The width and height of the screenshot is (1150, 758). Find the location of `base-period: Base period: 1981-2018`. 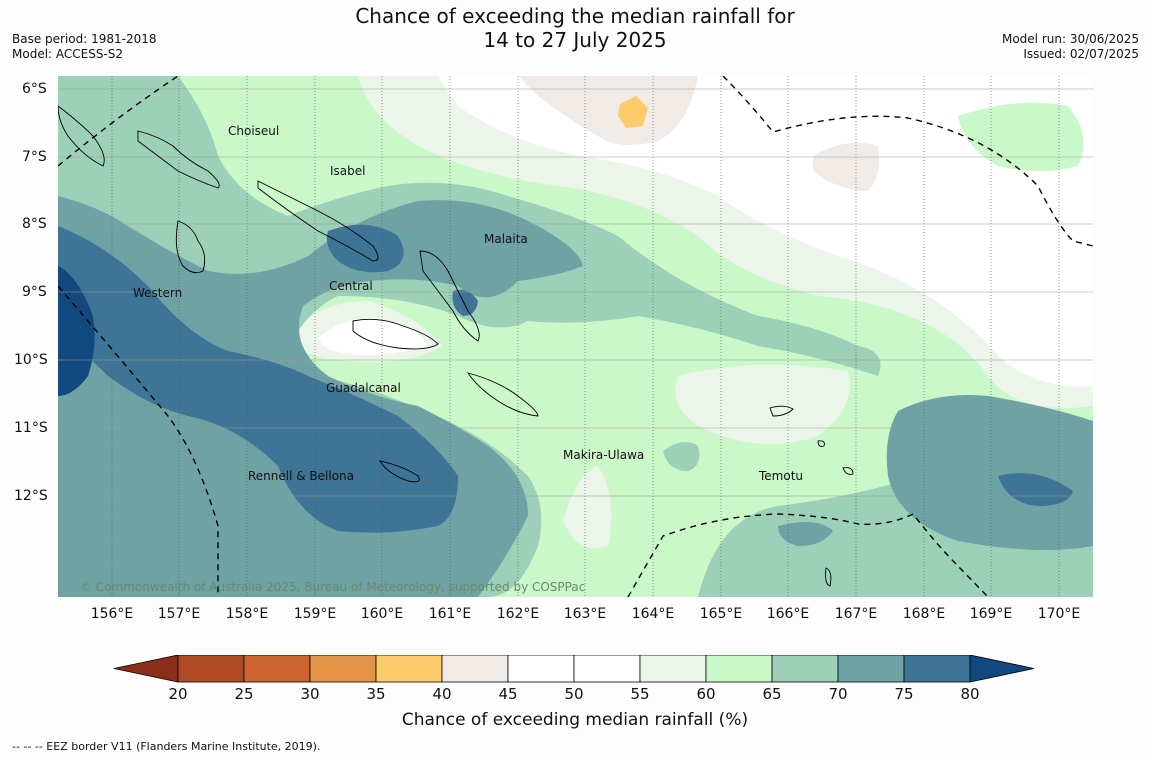

base-period: Base period: 1981-2018 is located at coordinates (84, 39).